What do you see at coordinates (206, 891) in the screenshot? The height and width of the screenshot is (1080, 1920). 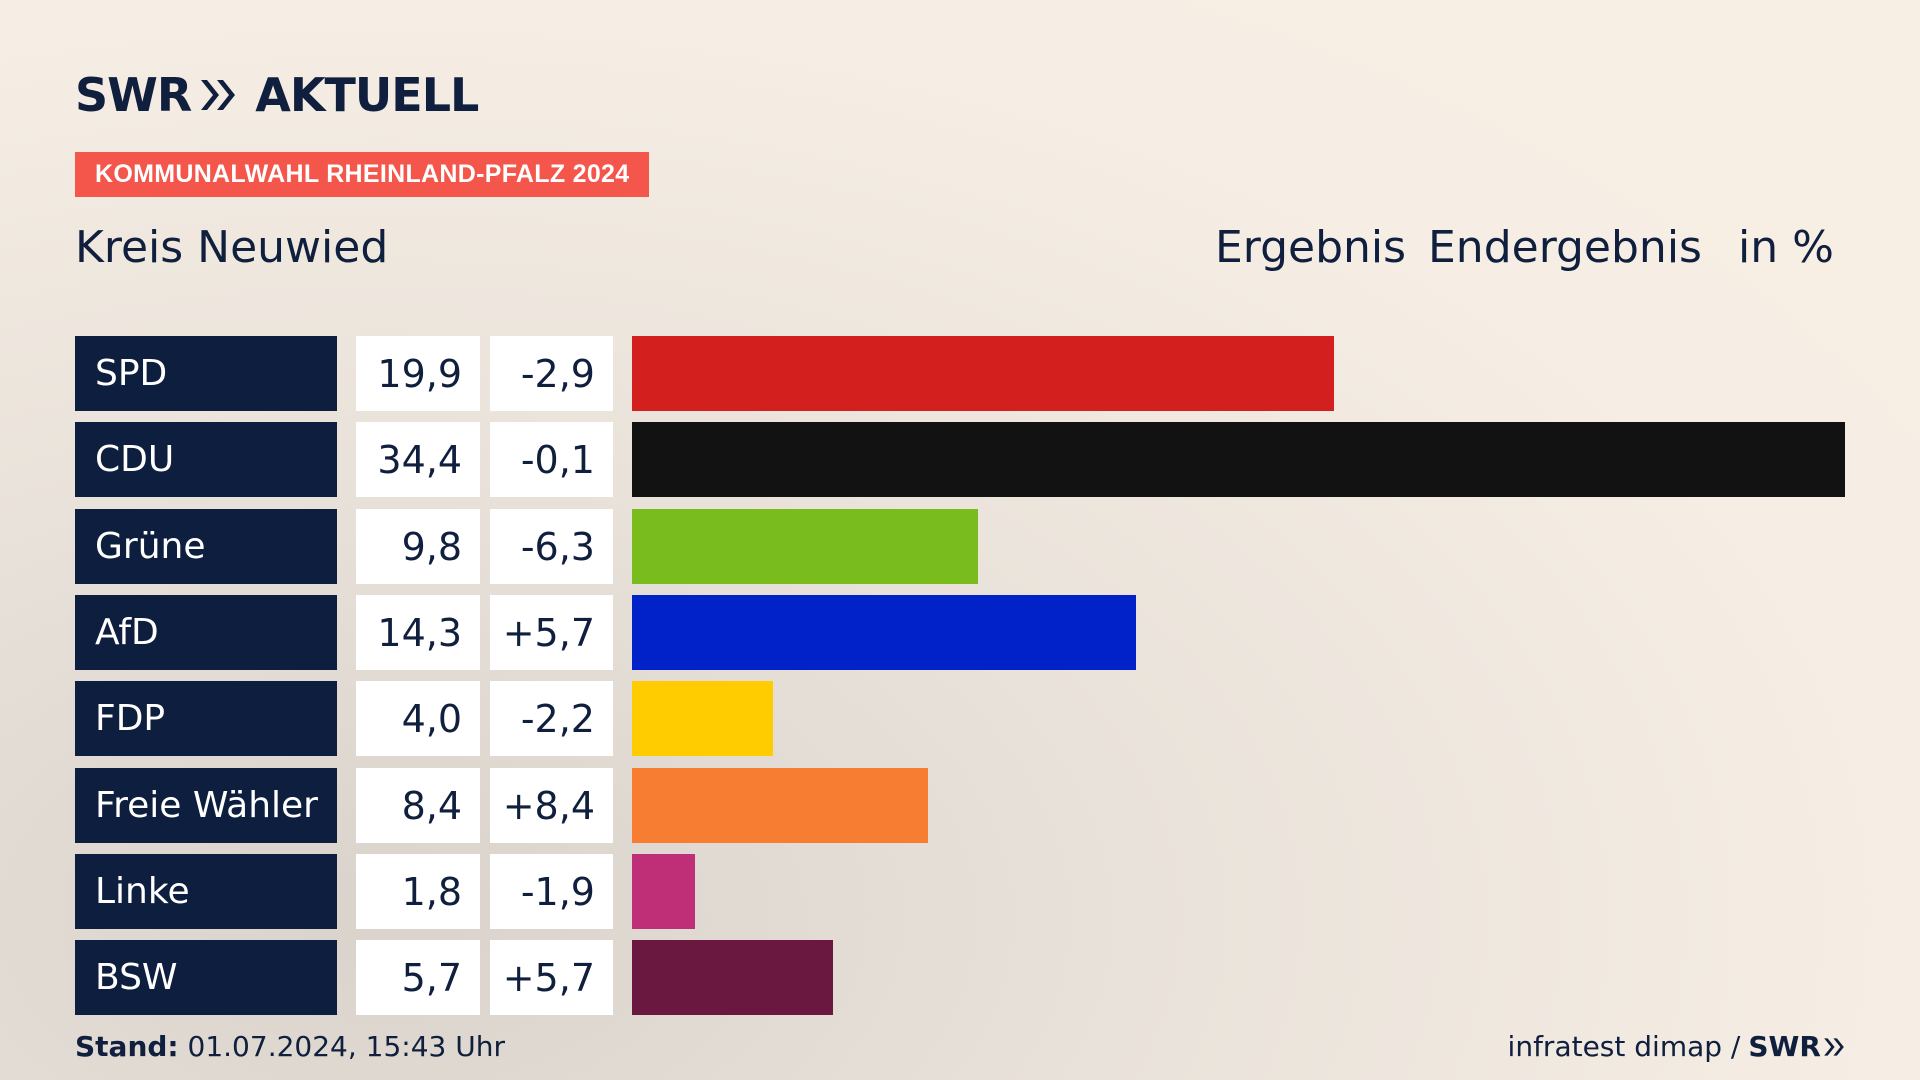 I see `party-name: Linke` at bounding box center [206, 891].